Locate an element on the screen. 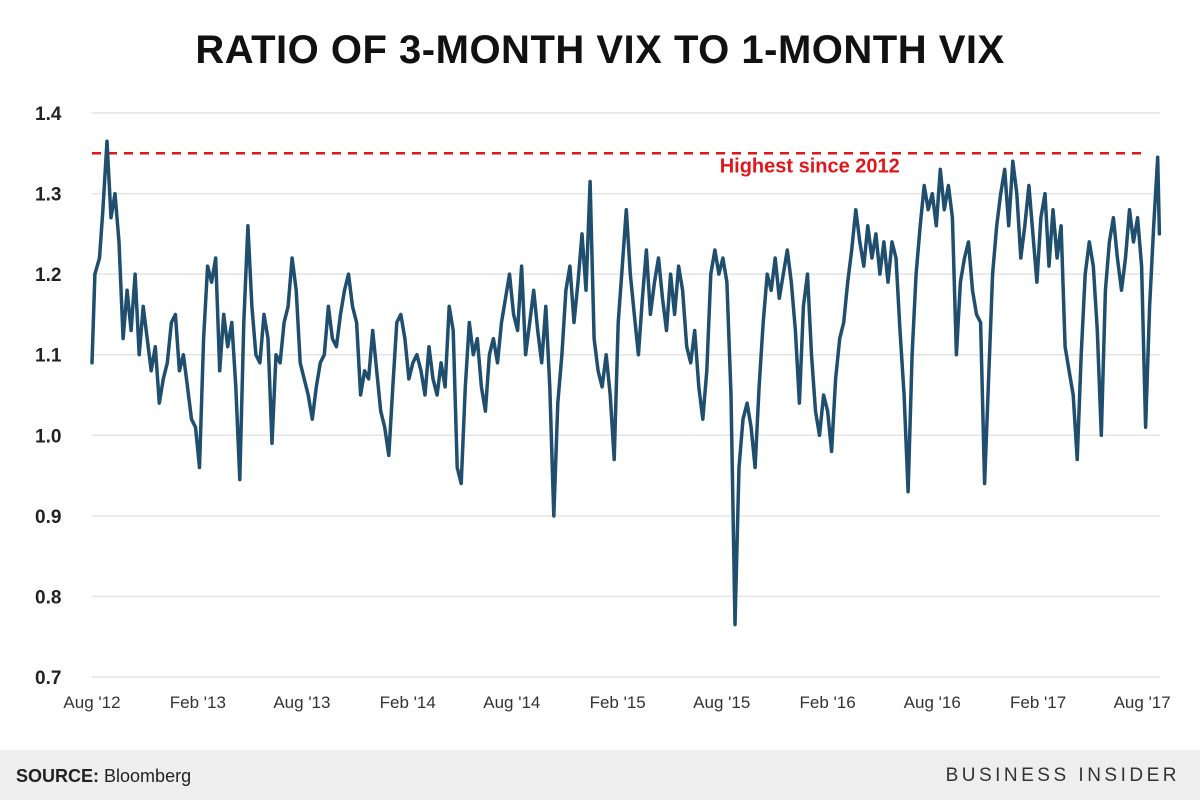 This screenshot has width=1200, height=800. y-tick-label: 1.3 is located at coordinates (48, 195).